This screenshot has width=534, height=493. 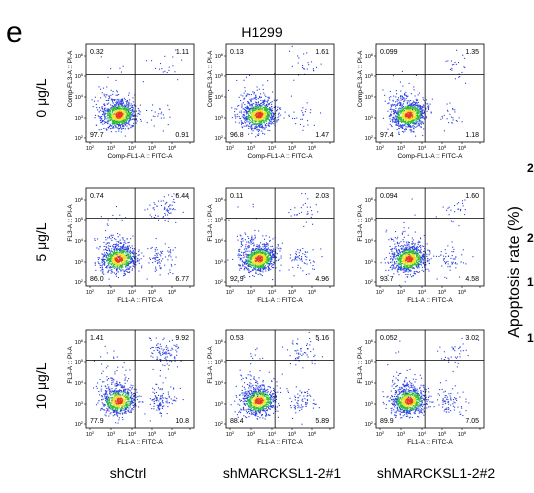 What do you see at coordinates (530, 282) in the screenshot?
I see `right-axis-tick: 1` at bounding box center [530, 282].